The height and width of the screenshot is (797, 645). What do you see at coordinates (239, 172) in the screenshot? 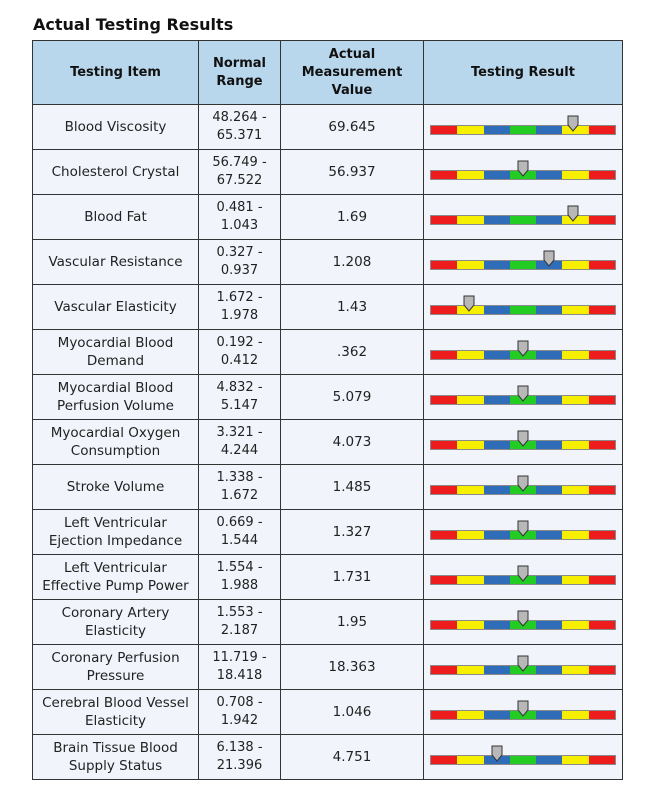
I see `normal-range-cell: 56.749 - 67.522` at bounding box center [239, 172].